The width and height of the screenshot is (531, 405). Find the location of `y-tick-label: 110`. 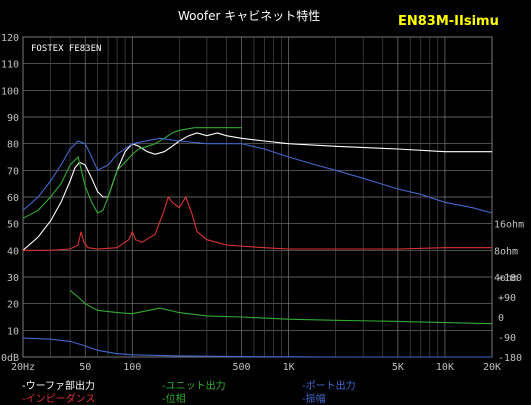

y-tick-label: 110 is located at coordinates (10, 65).